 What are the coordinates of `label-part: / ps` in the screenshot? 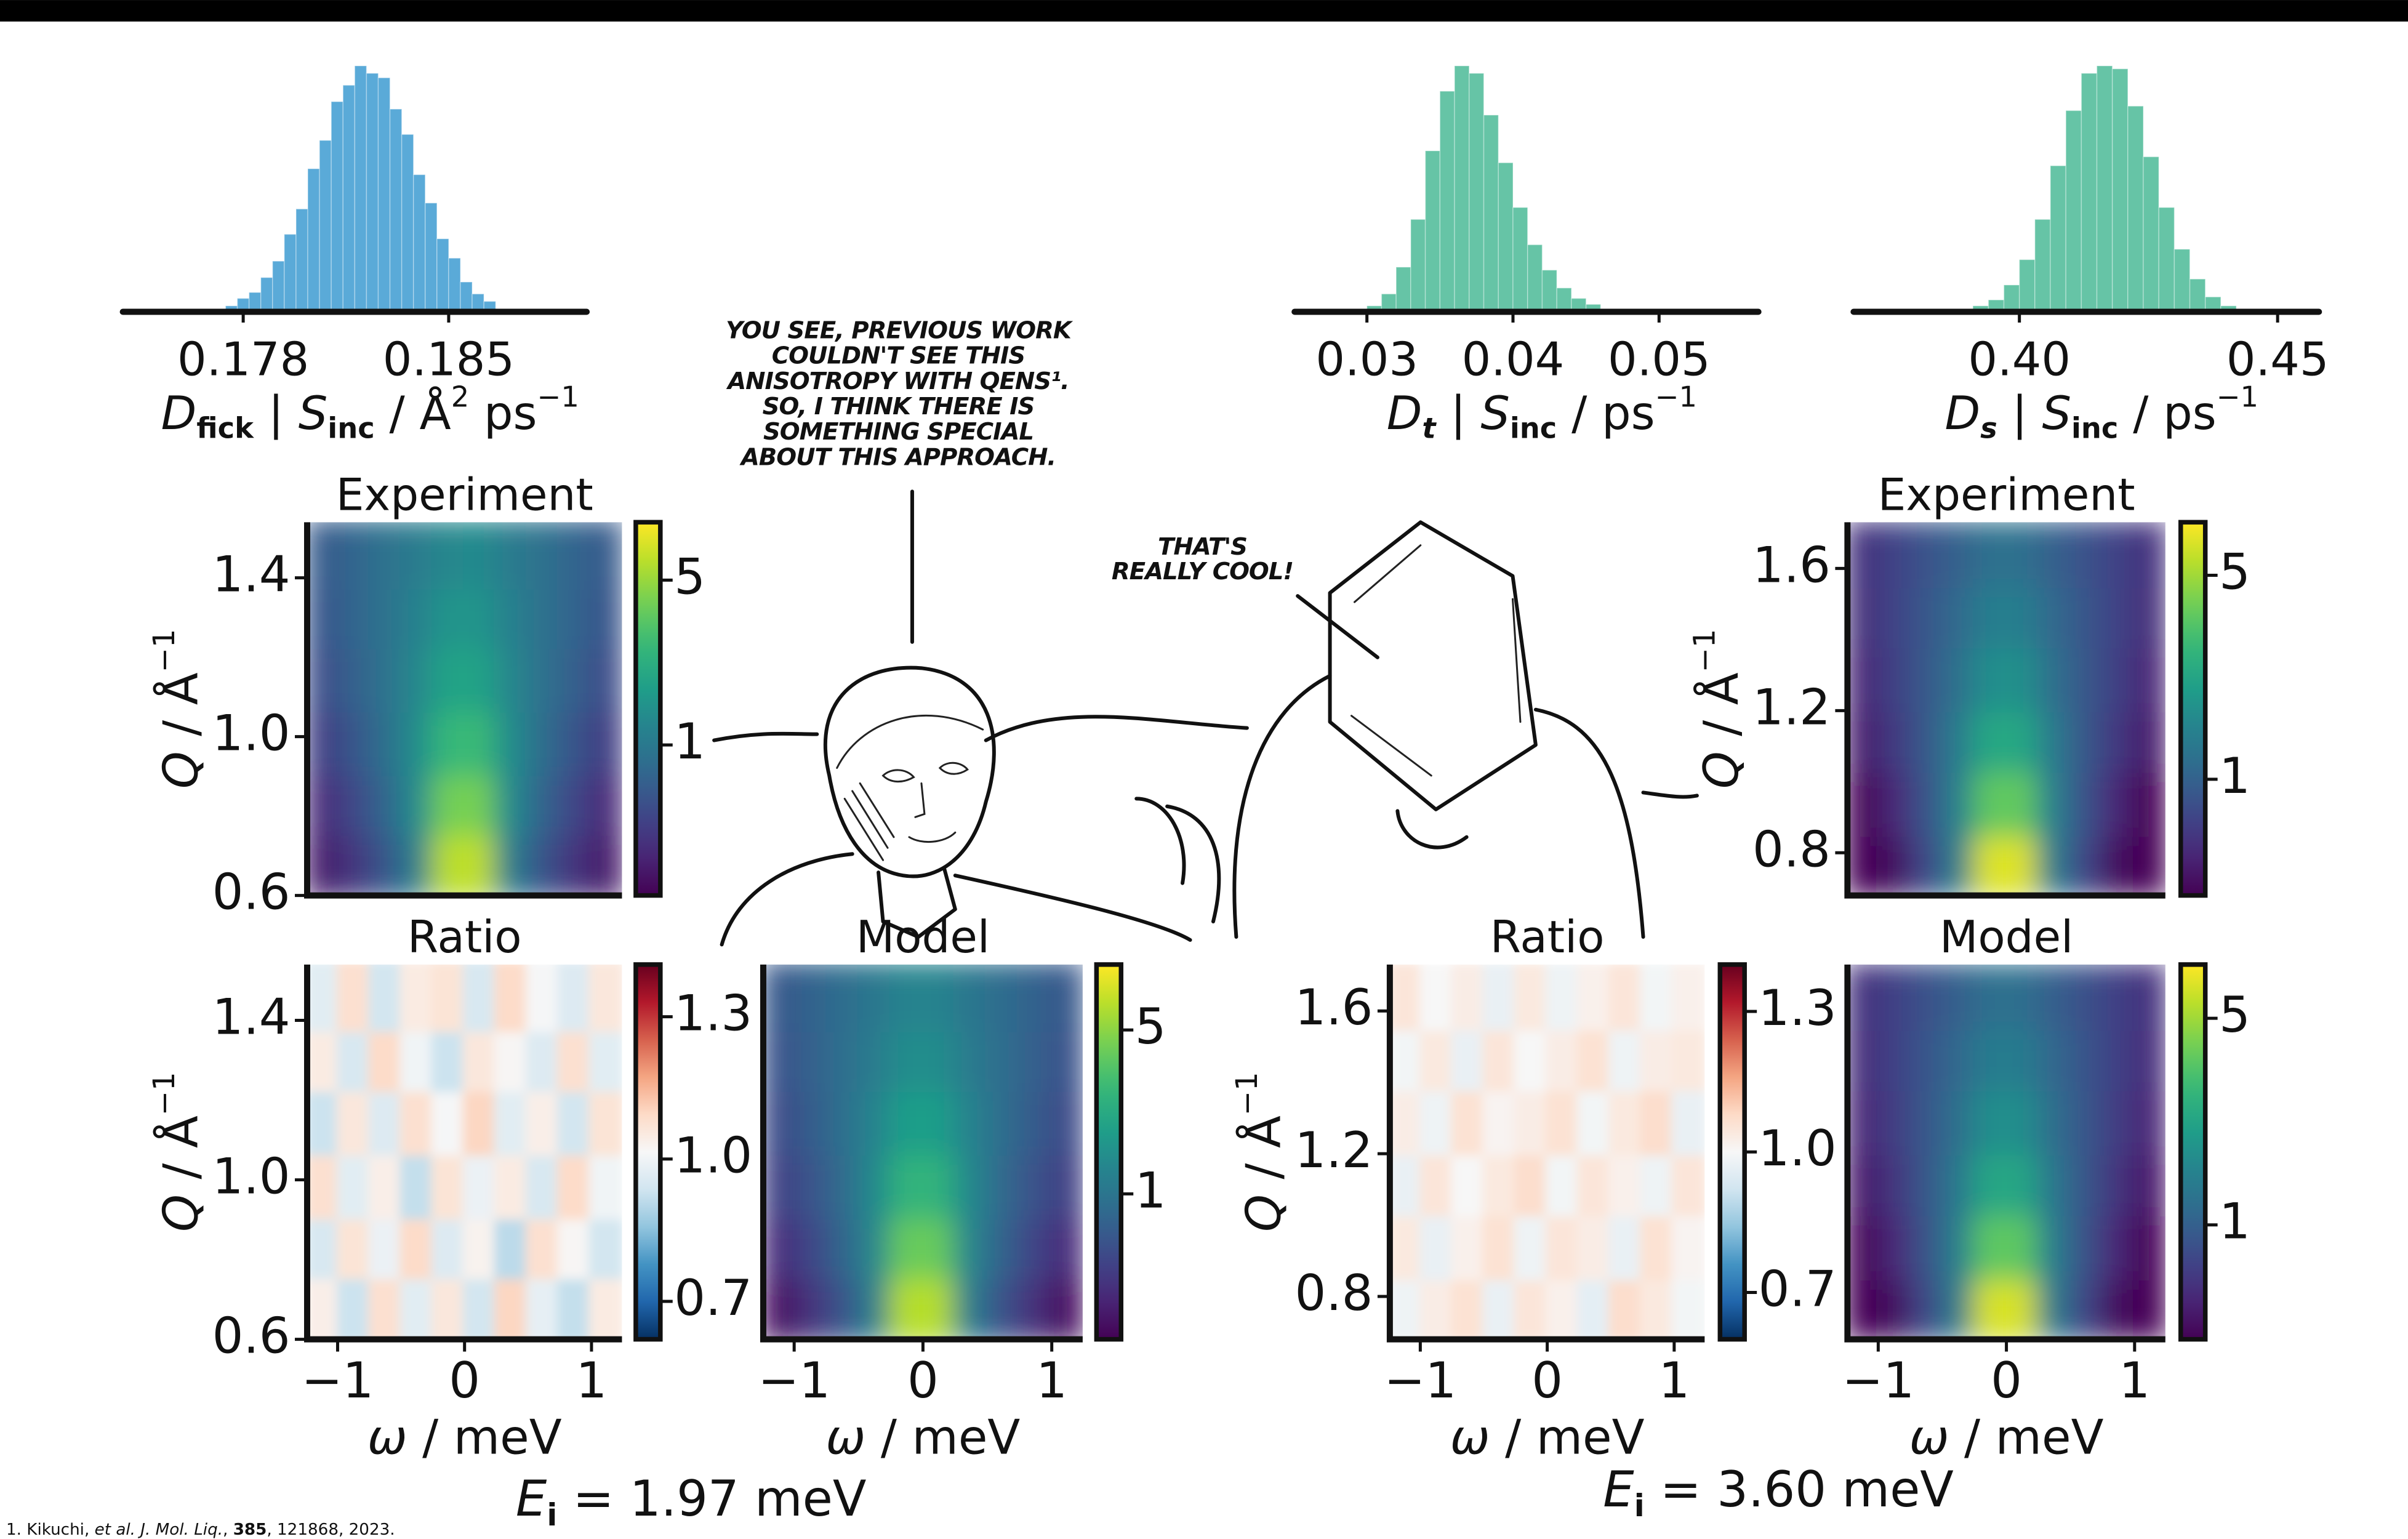 It's located at (2167, 413).